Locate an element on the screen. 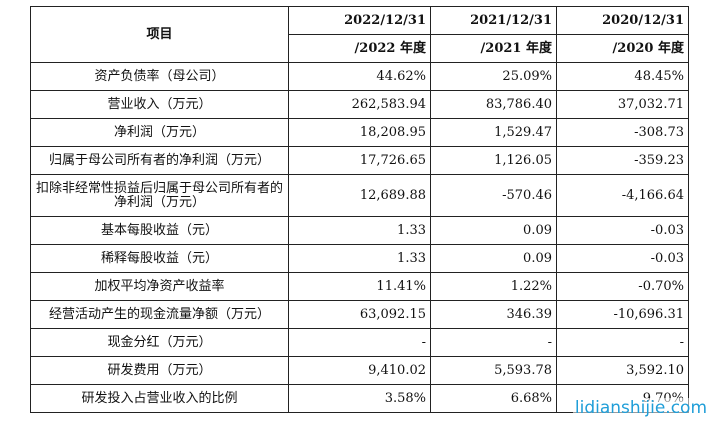 The image size is (723, 434). header-year-2020: 2020/12/31 is located at coordinates (622, 20).